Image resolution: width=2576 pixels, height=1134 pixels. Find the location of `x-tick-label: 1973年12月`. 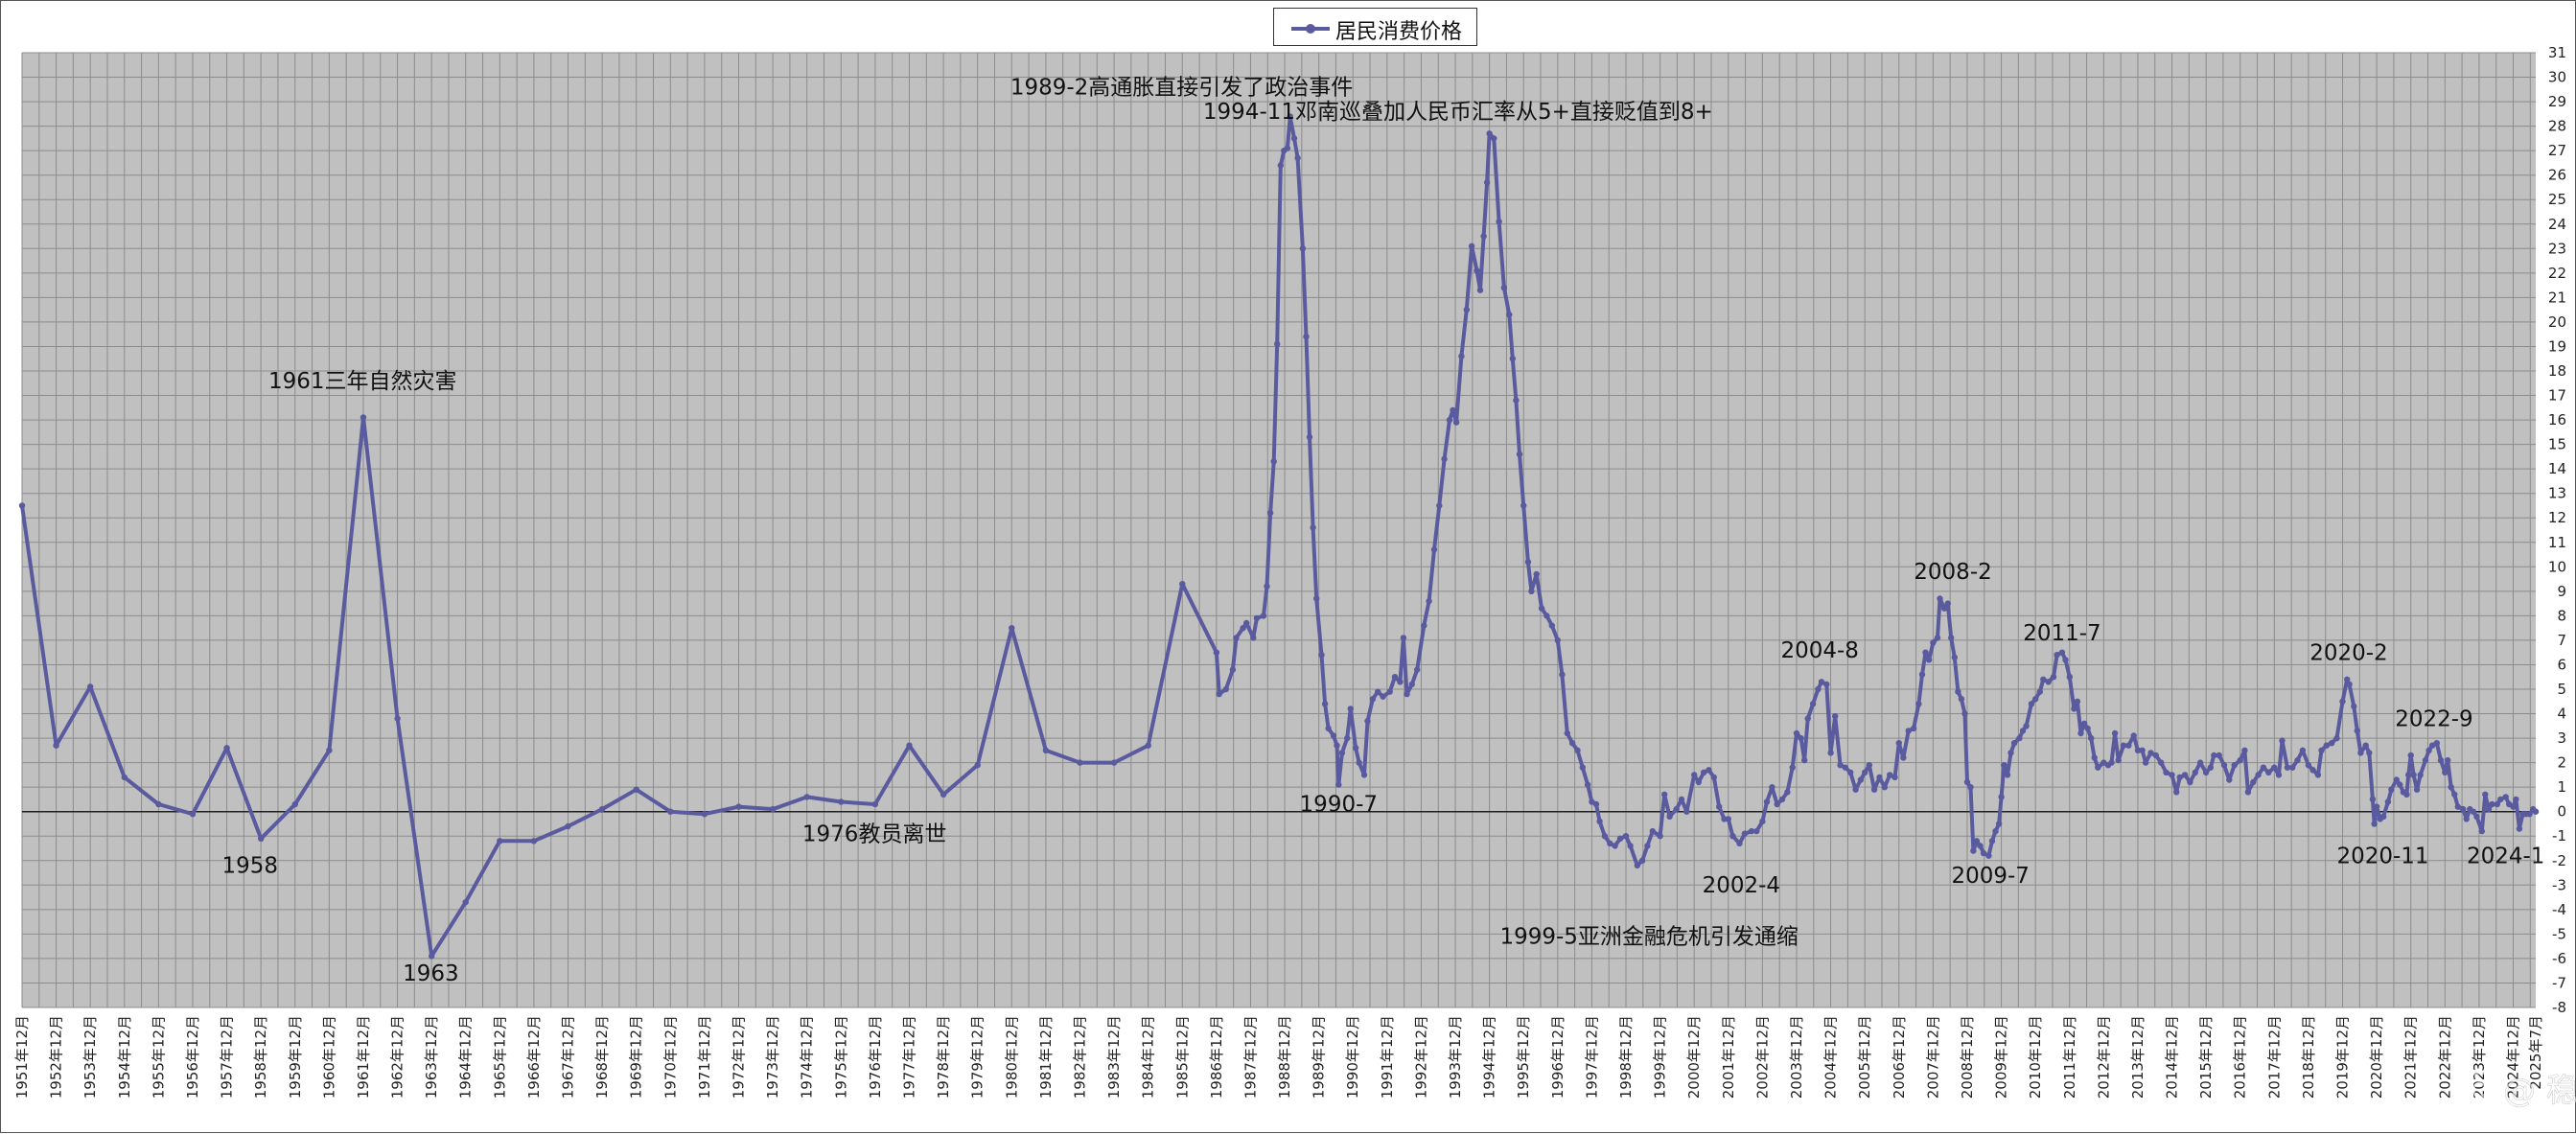

x-tick-label: 1973年12月 is located at coordinates (773, 1057).